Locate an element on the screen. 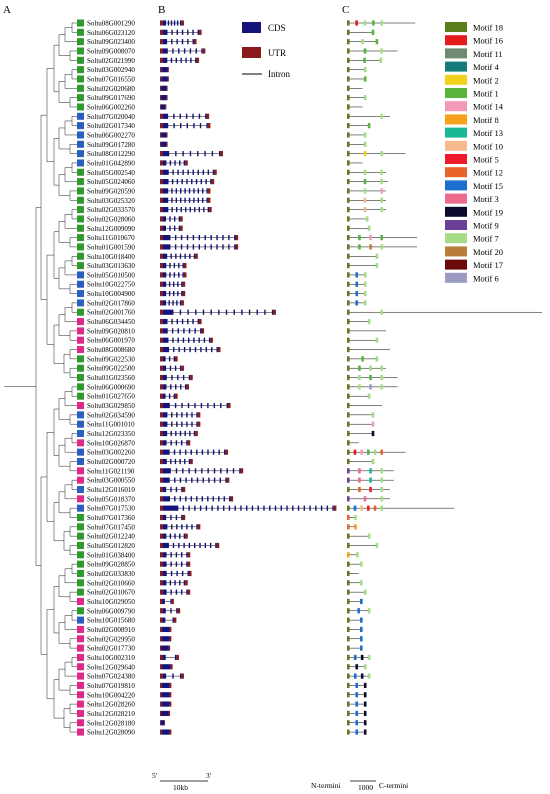 This screenshot has height=794, width=550. gene-label: Soltu06G002270 is located at coordinates (111, 135).